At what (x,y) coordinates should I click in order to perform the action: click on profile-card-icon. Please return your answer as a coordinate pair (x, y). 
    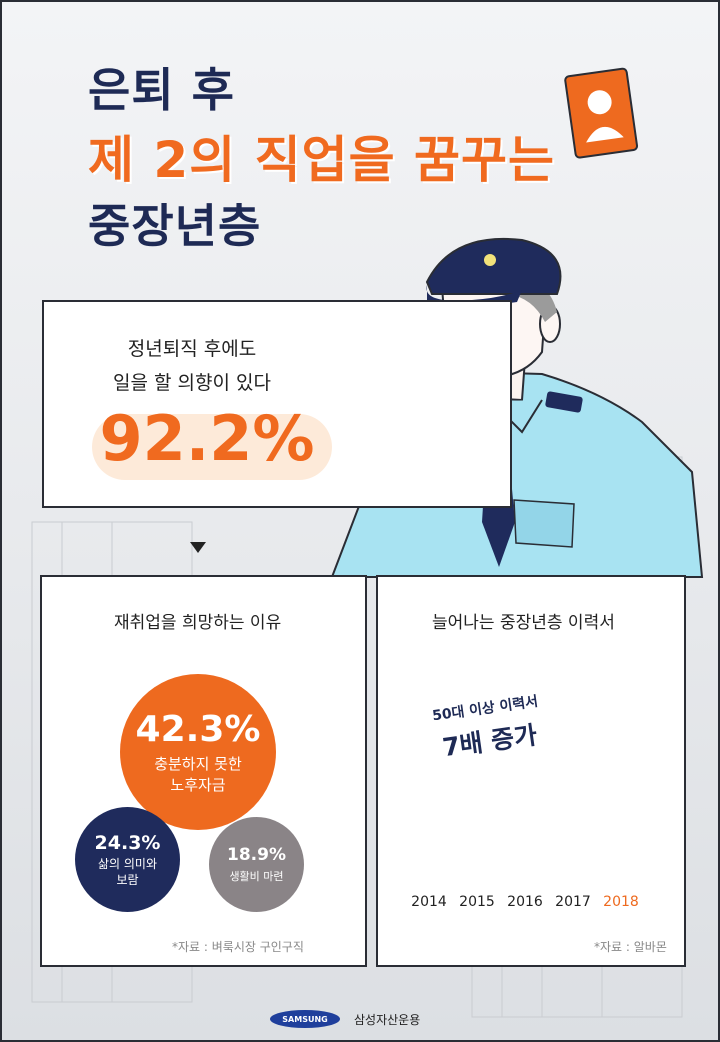
    Looking at the image, I should click on (601, 113).